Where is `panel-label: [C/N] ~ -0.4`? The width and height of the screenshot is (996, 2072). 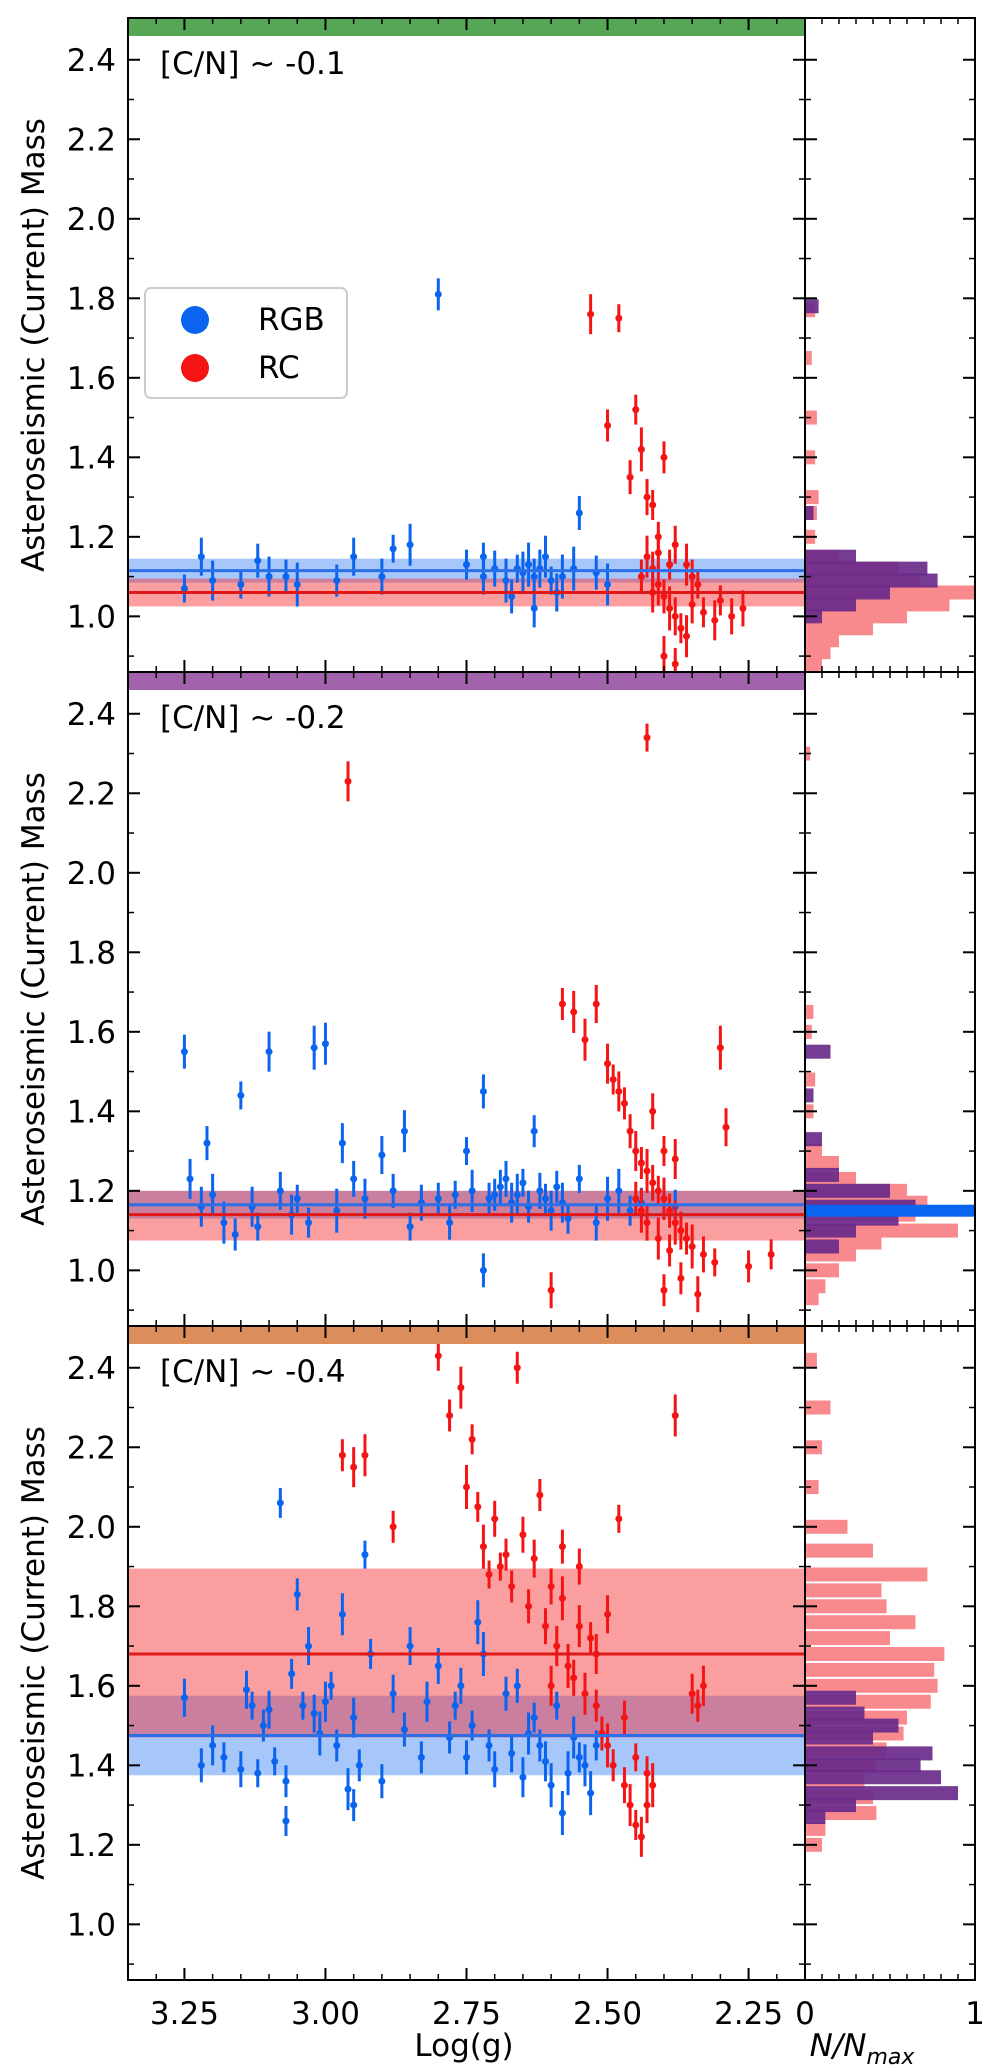 panel-label: [C/N] ~ -0.4 is located at coordinates (253, 1372).